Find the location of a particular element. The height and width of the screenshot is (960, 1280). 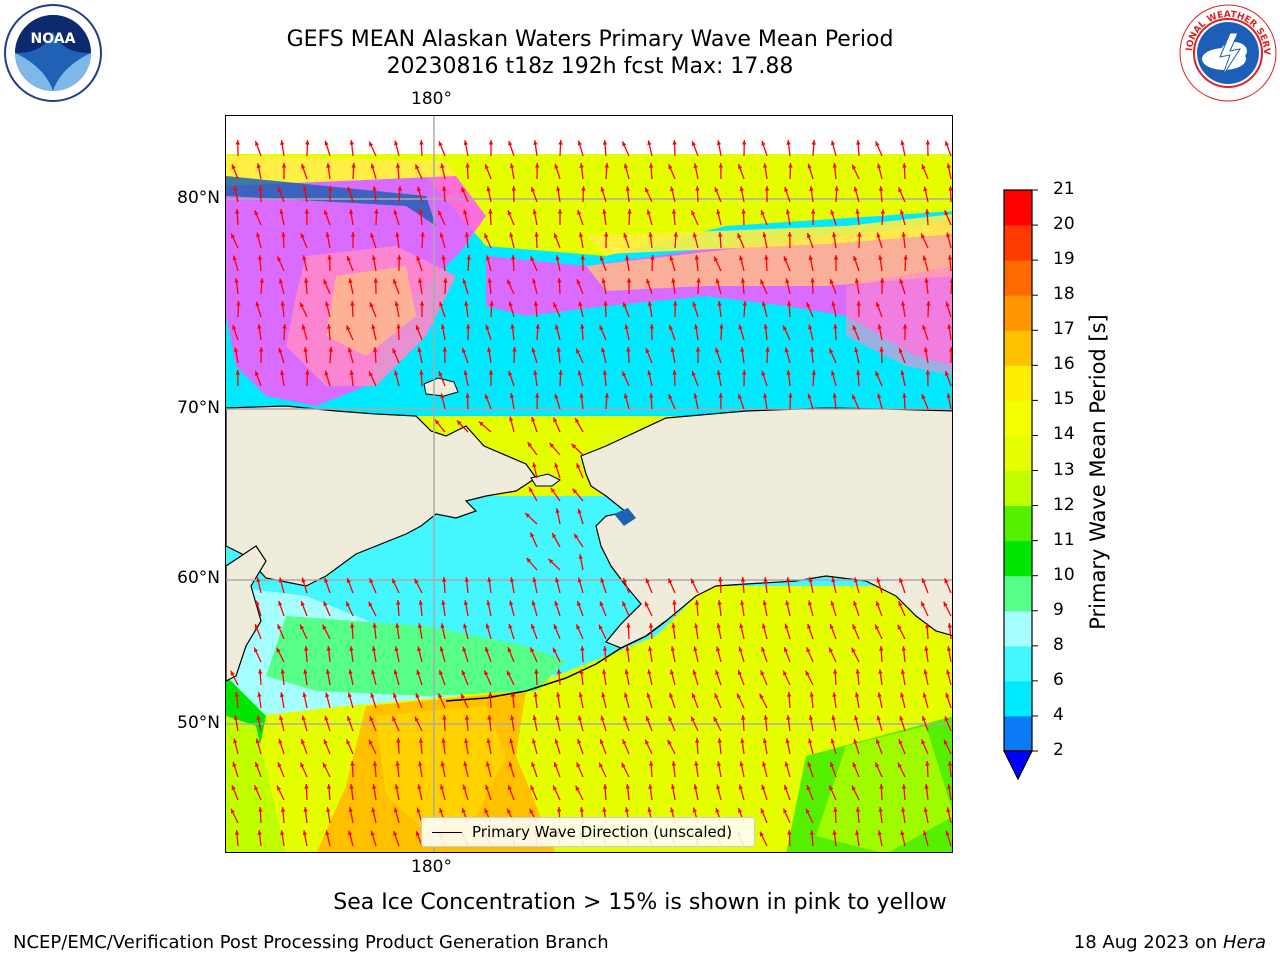

map-legend: Primary Wave Direction (unscaled) is located at coordinates (588, 832).